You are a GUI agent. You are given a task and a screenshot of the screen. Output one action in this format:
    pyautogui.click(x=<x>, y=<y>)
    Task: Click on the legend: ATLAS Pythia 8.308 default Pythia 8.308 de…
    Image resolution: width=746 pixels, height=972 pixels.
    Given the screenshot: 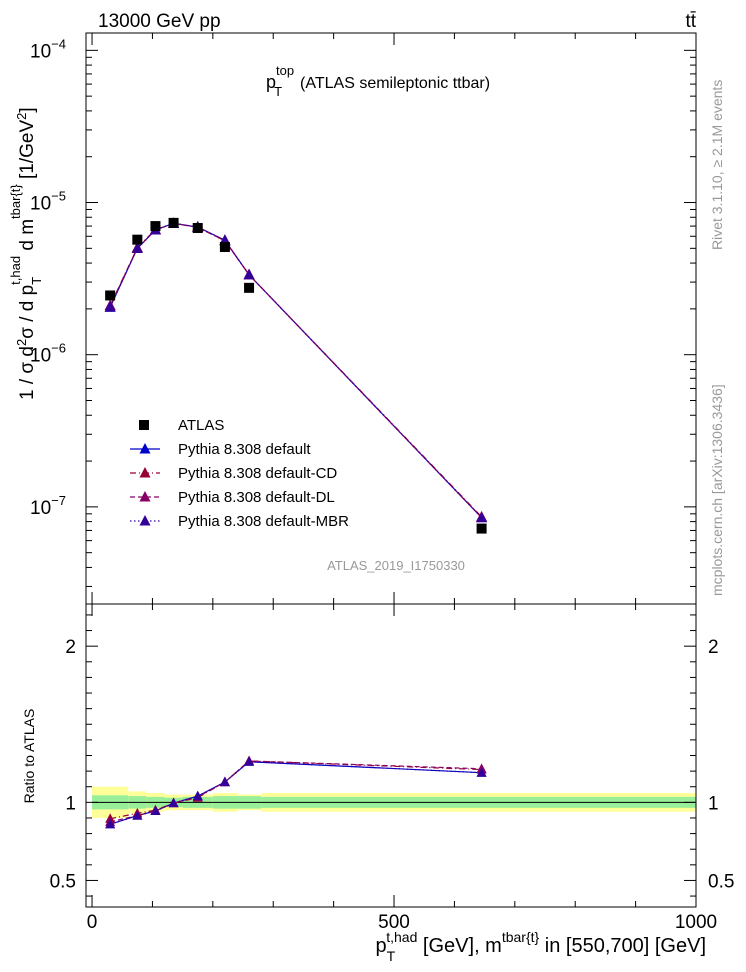 What is the action you would take?
    pyautogui.click(x=239, y=473)
    